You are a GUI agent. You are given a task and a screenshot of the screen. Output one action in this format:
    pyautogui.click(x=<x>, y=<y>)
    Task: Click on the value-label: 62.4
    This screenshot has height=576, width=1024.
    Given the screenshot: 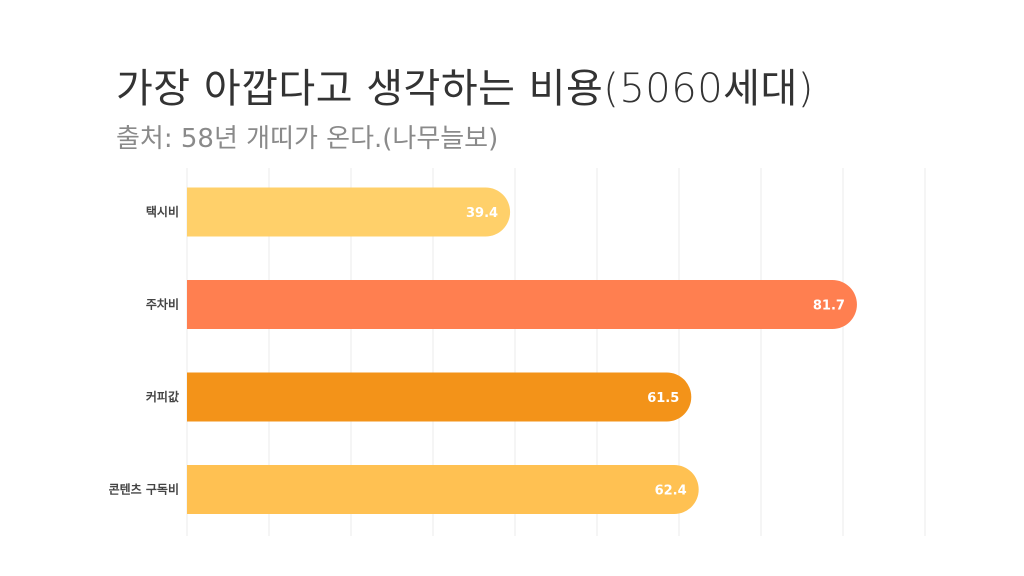 What is the action you would take?
    pyautogui.click(x=671, y=491)
    